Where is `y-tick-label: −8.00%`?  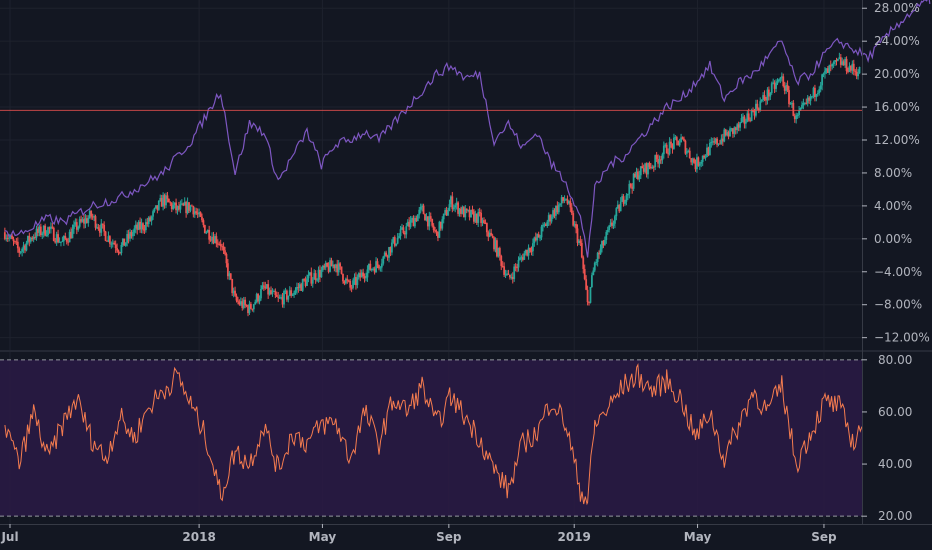
y-tick-label: −8.00% is located at coordinates (898, 305).